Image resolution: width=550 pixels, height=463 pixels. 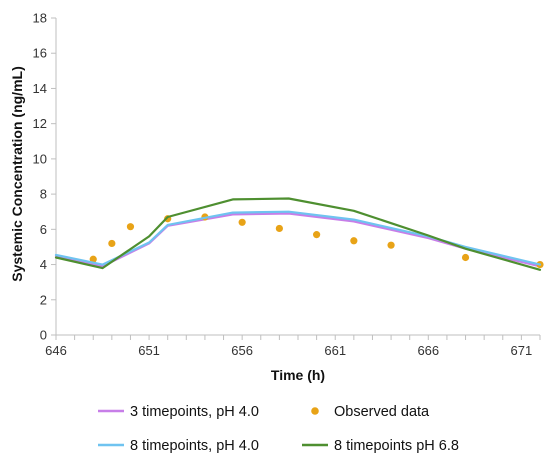 I want to click on y-tick-label: 8, so click(x=43, y=194).